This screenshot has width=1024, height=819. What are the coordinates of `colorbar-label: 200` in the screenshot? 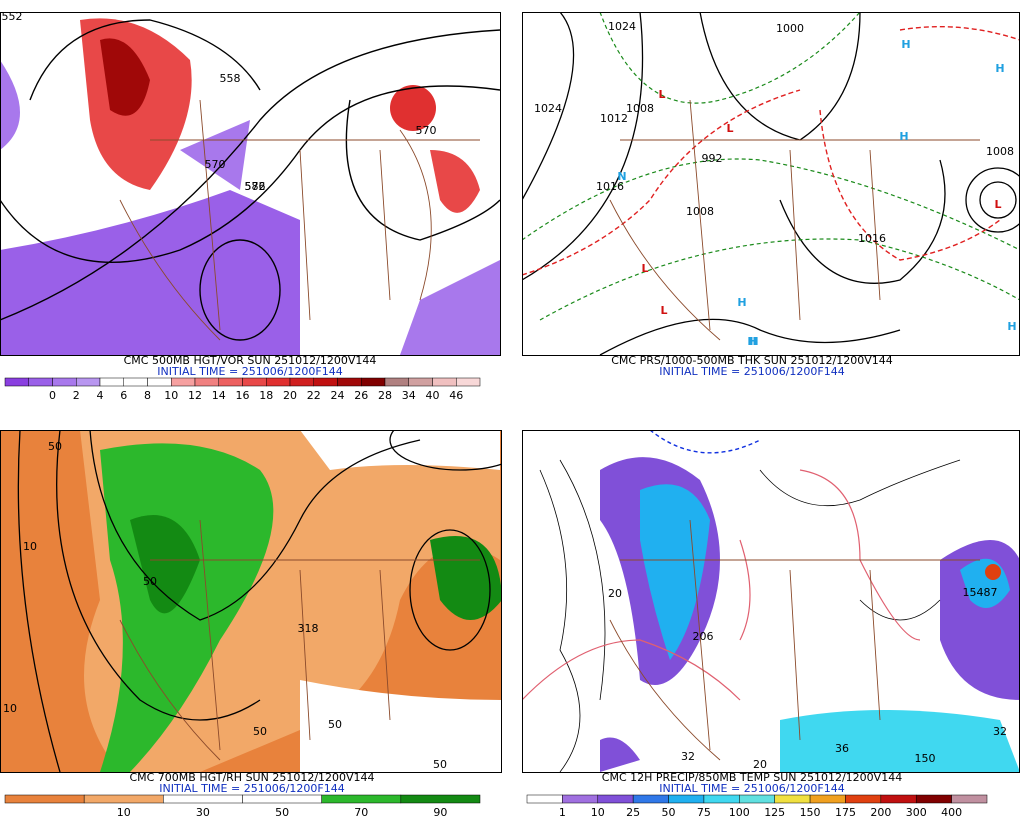 It's located at (880, 812).